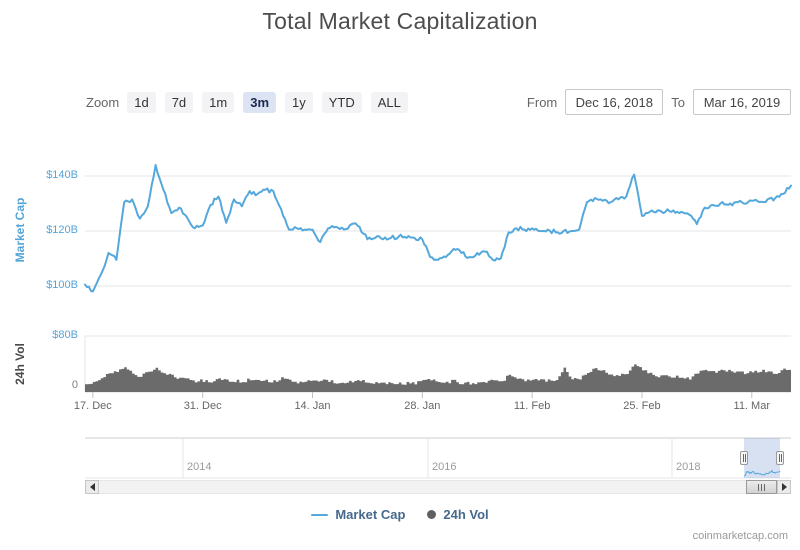 Image resolution: width=800 pixels, height=550 pixels. What do you see at coordinates (740, 536) in the screenshot?
I see `attribution-watermark: coinmarketcap.com` at bounding box center [740, 536].